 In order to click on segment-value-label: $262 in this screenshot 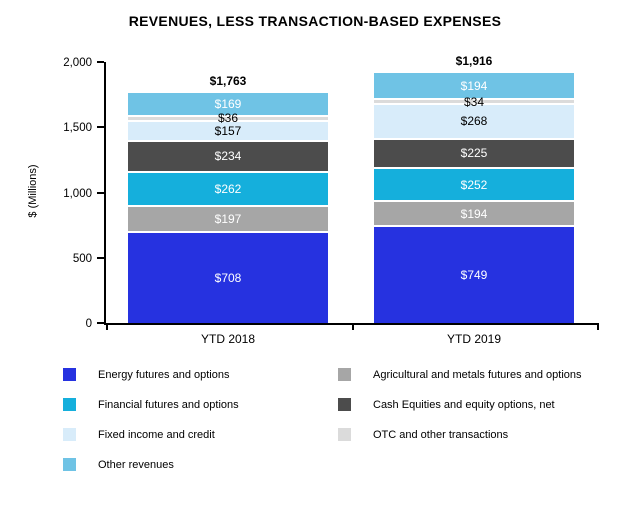, I will do `click(228, 188)`.